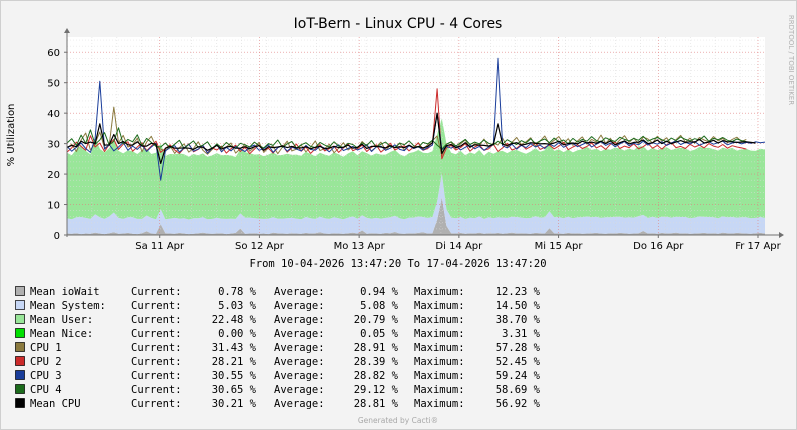 The width and height of the screenshot is (797, 430). Describe the element at coordinates (376, 348) in the screenshot. I see `legend-average-value: 28.91 %` at that location.